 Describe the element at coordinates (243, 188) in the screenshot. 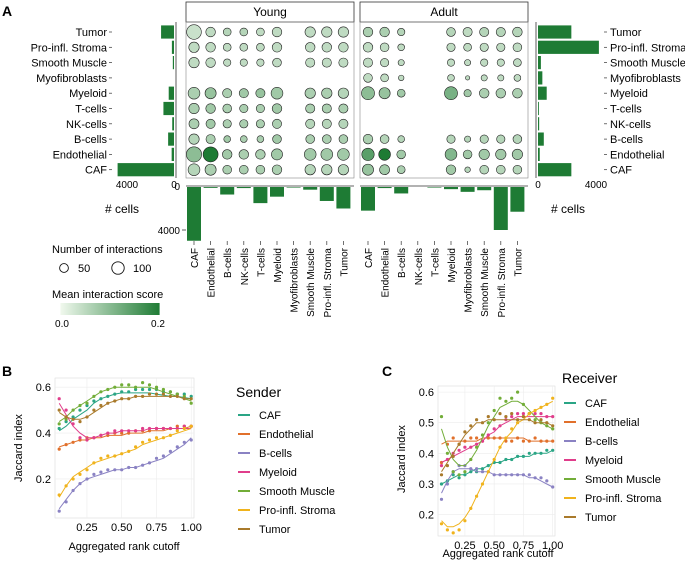

I see `young-receiver-bar-nk-cells` at that location.